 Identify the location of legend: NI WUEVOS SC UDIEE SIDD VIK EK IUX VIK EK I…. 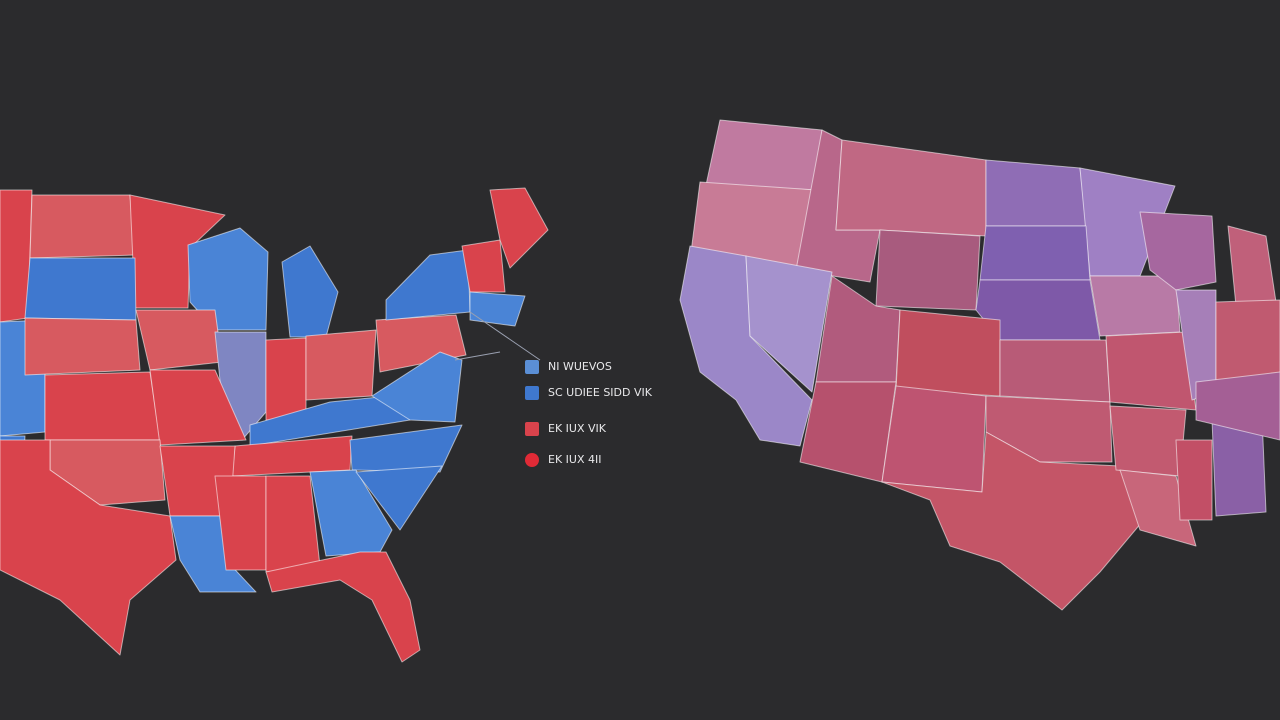
(589, 413).